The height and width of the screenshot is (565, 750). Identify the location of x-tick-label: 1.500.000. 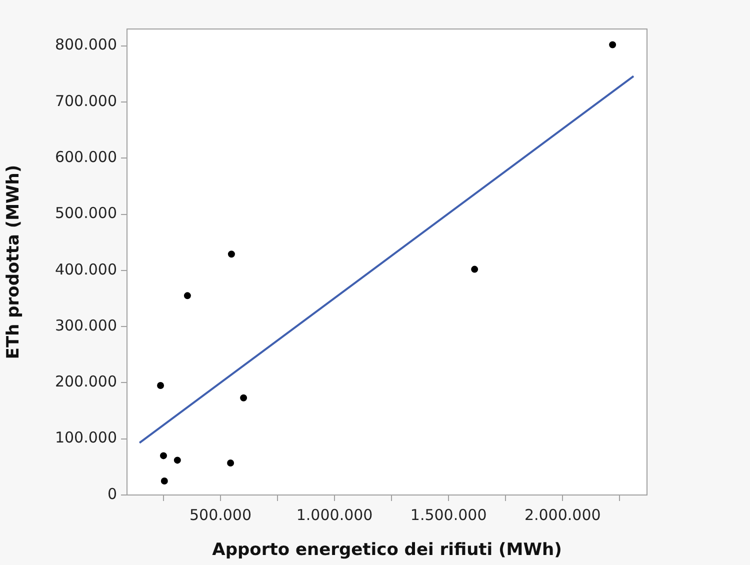
(448, 515).